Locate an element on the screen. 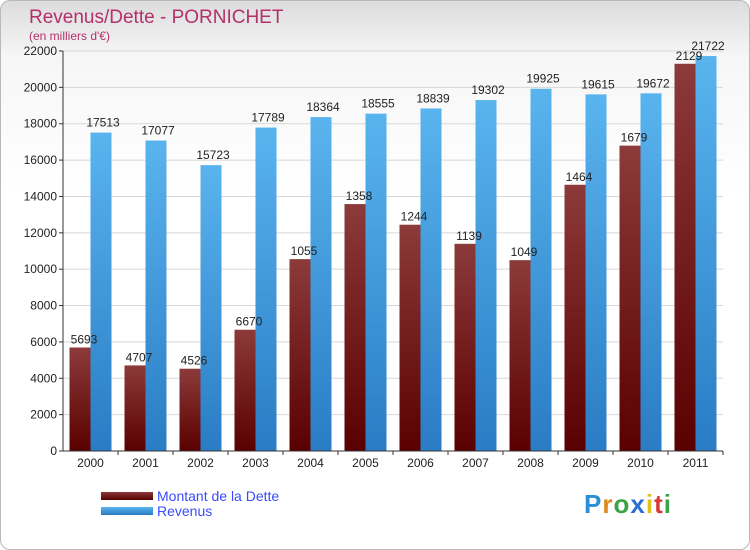  x-tick-label: 2004 is located at coordinates (310, 463).